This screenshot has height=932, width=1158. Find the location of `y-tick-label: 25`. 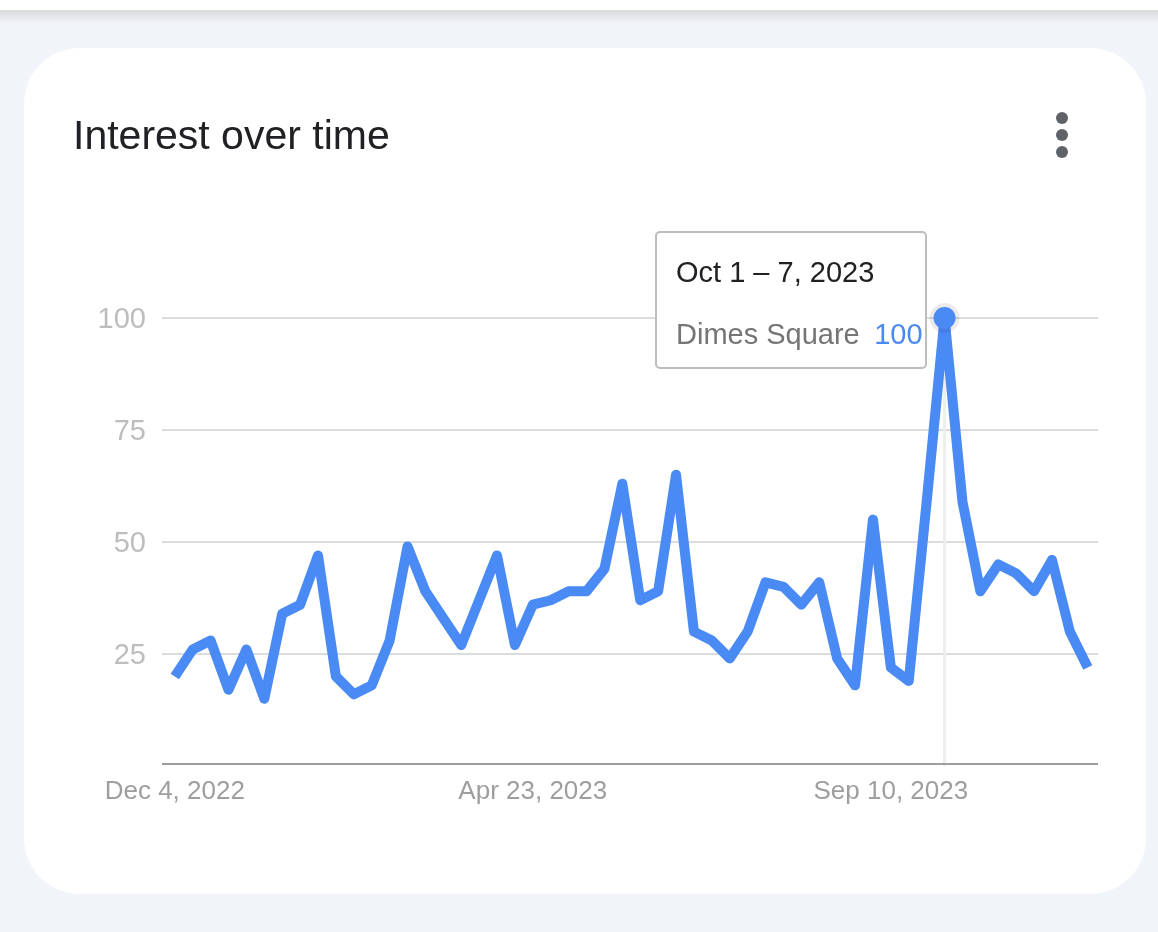

y-tick-label: 25 is located at coordinates (129, 654).